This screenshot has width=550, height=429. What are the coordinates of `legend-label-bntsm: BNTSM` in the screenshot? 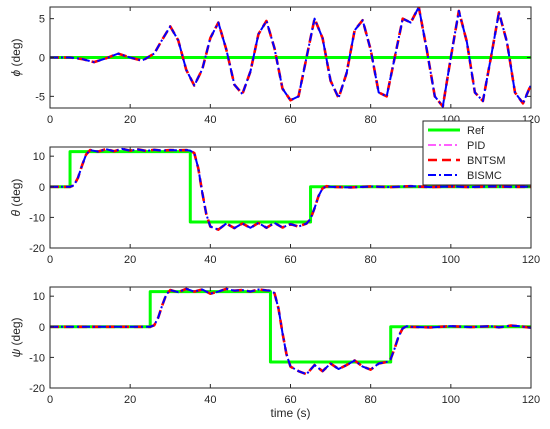 It's located at (486, 161).